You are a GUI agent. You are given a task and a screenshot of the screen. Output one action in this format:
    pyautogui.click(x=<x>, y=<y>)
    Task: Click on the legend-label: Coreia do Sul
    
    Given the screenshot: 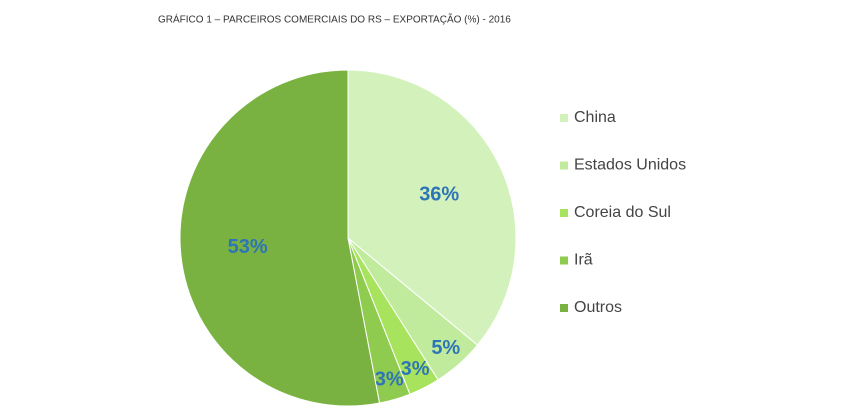 What is the action you would take?
    pyautogui.click(x=622, y=212)
    